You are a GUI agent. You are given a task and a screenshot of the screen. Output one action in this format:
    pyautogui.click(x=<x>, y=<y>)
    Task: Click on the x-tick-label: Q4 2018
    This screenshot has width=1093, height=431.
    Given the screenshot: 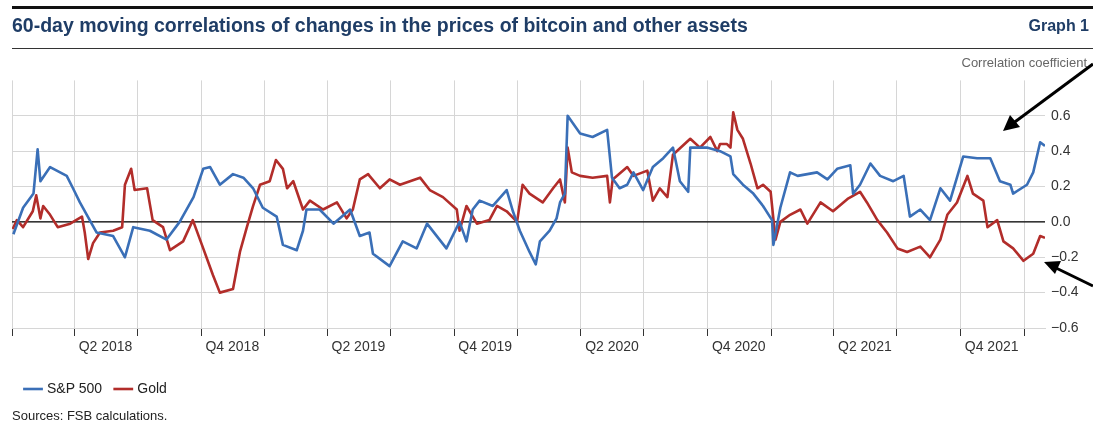 What is the action you would take?
    pyautogui.click(x=232, y=346)
    